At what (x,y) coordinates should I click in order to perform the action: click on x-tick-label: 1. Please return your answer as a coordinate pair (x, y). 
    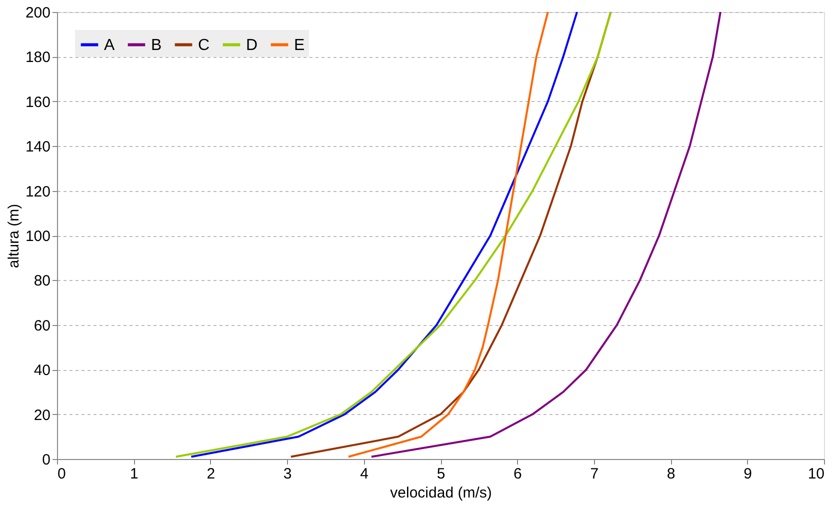
    Looking at the image, I should click on (134, 474).